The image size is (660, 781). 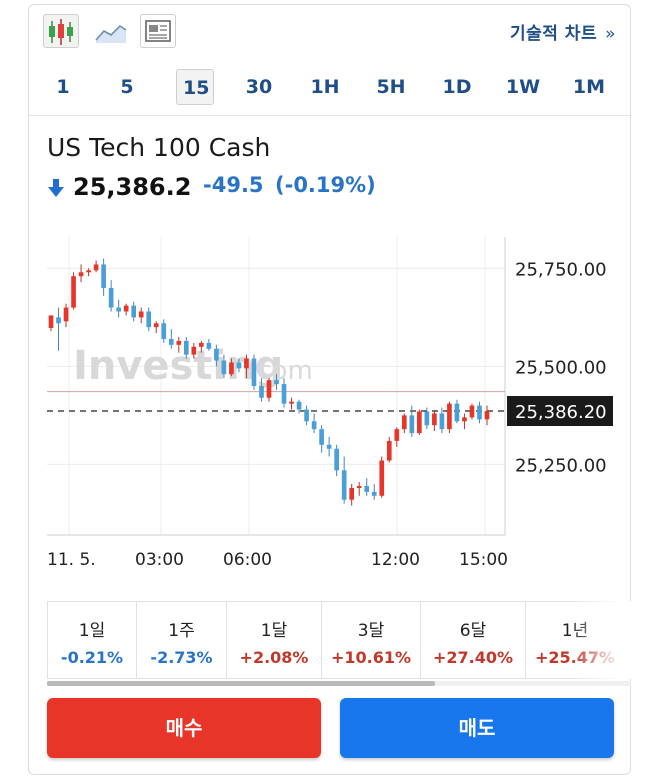 I want to click on performance-scrollbar, so click(x=339, y=683).